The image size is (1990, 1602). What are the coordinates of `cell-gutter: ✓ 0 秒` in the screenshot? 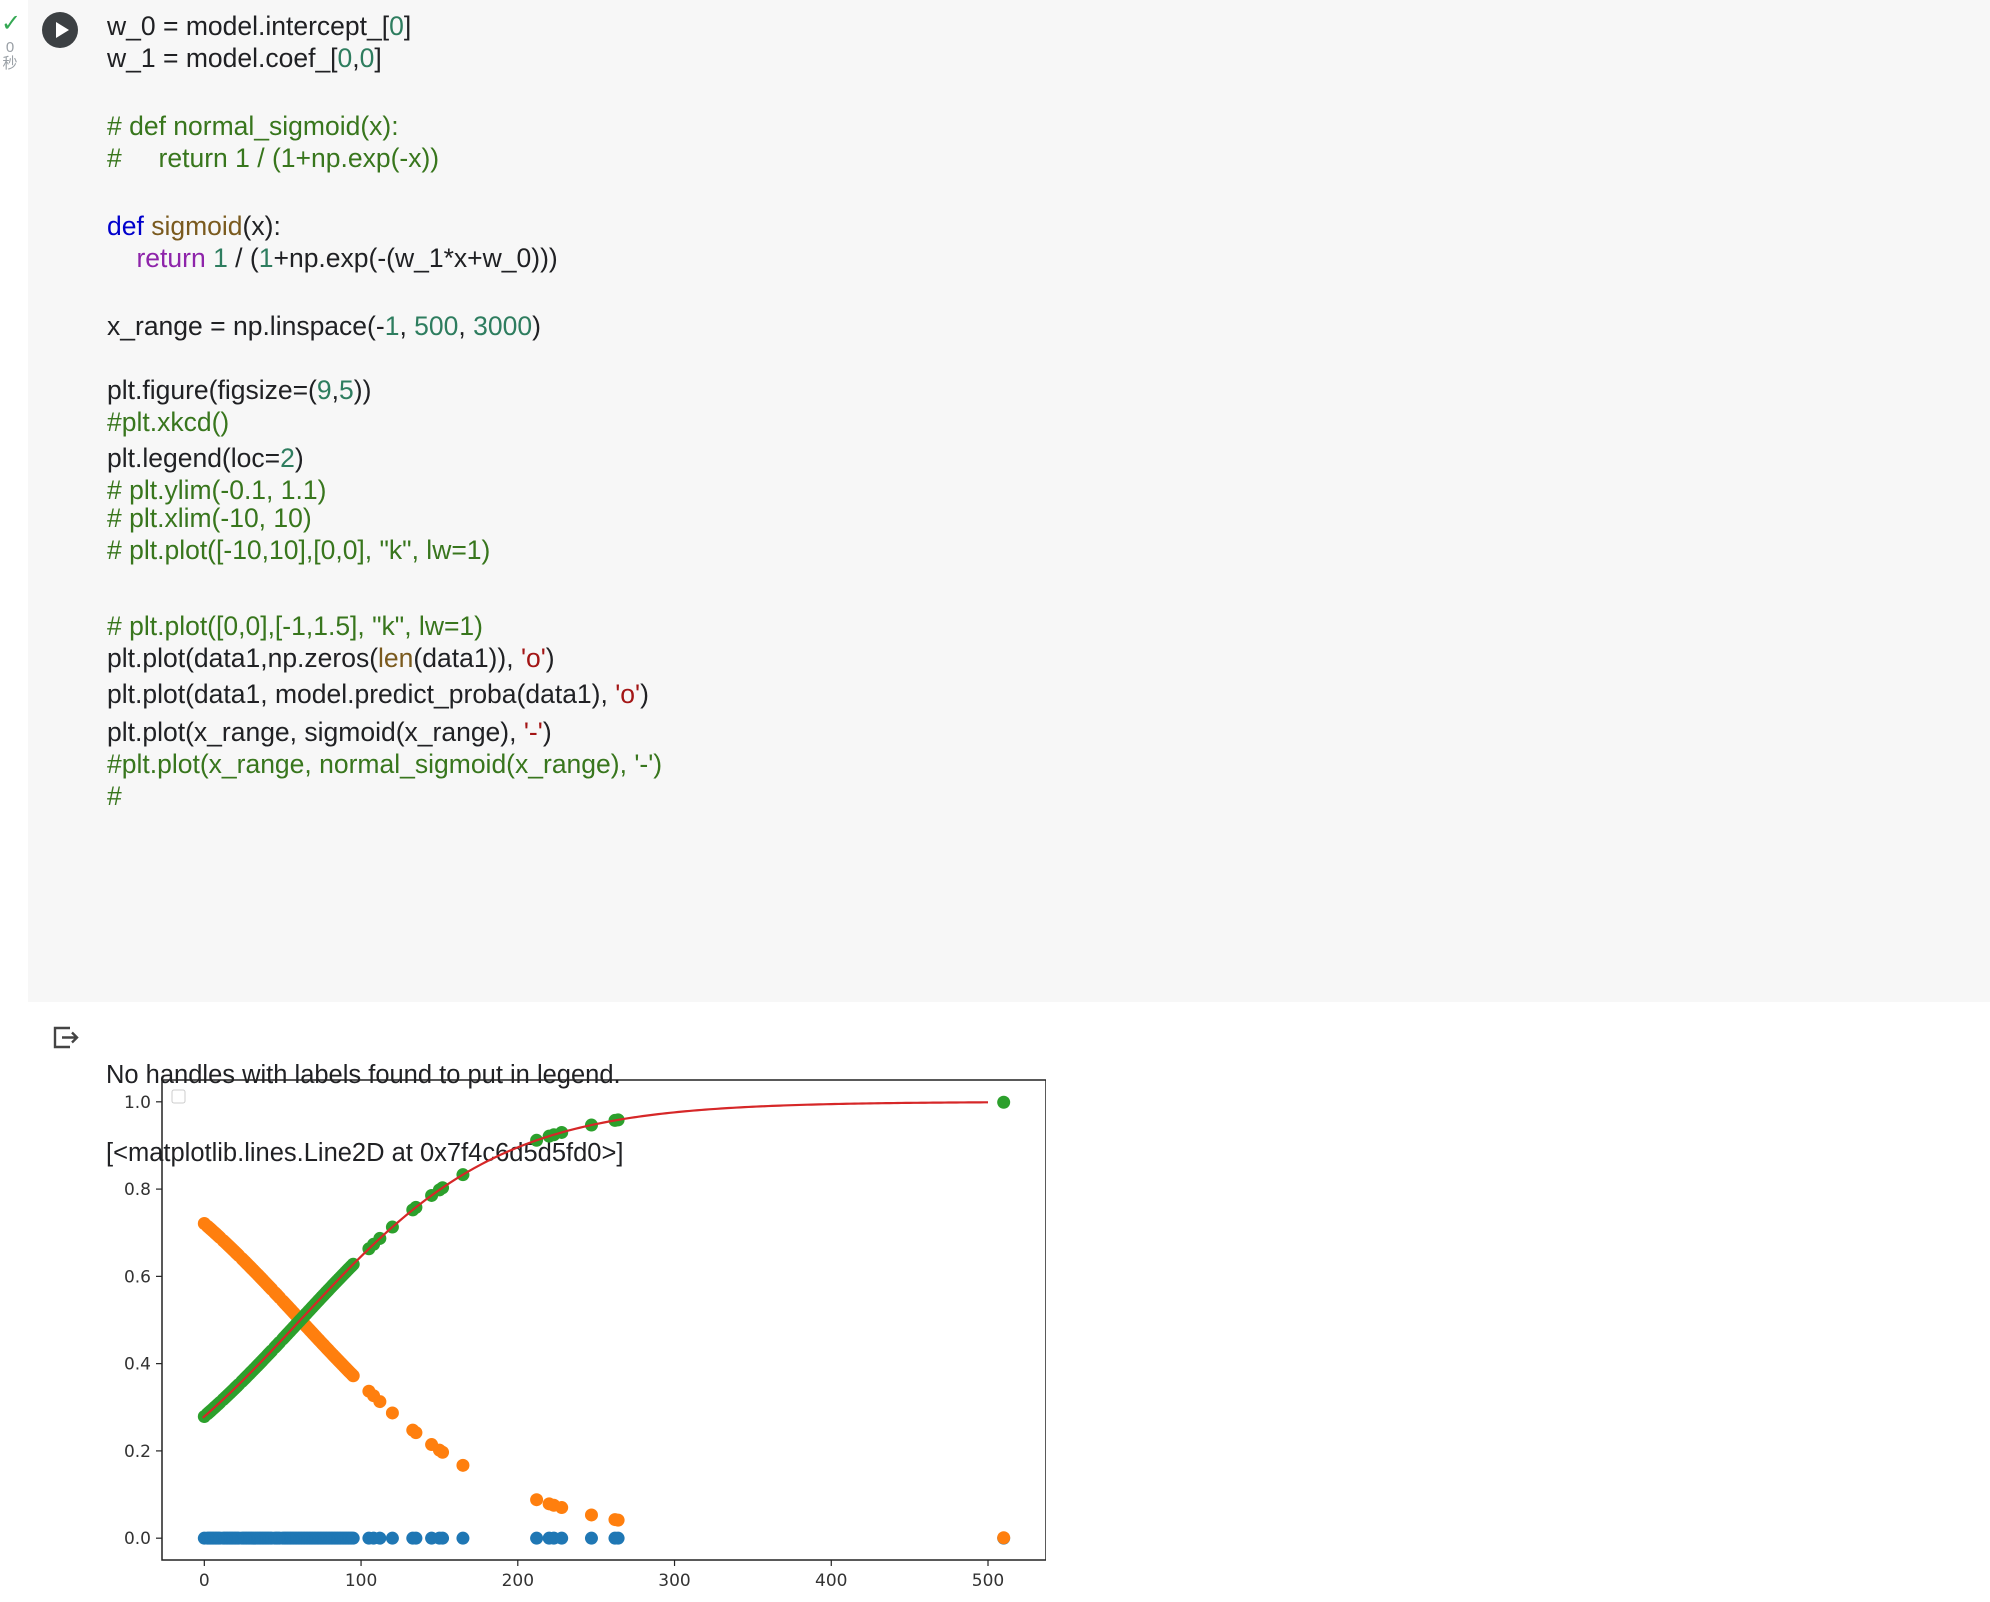 It's located at (14, 501).